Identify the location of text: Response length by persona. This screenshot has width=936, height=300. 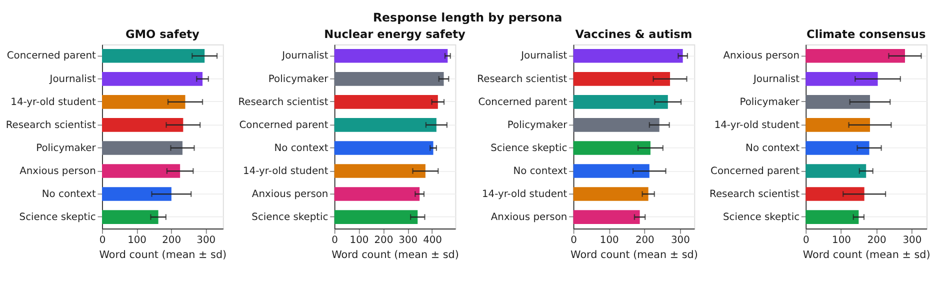
(467, 17).